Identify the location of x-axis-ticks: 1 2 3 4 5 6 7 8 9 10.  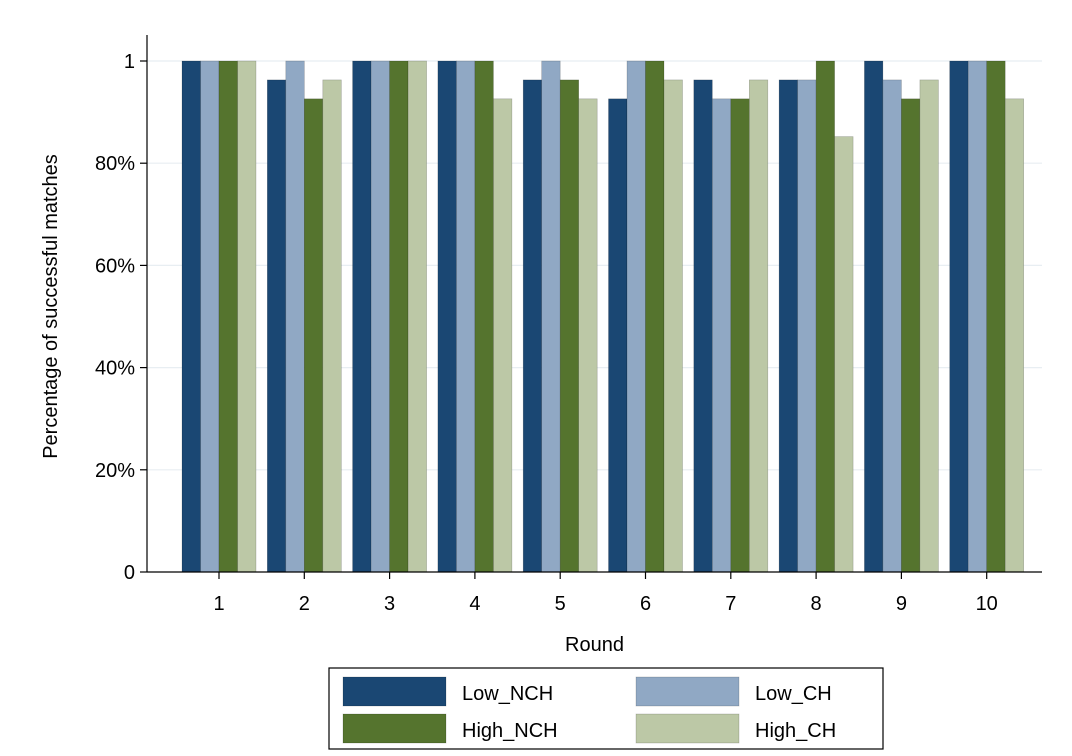
(605, 593).